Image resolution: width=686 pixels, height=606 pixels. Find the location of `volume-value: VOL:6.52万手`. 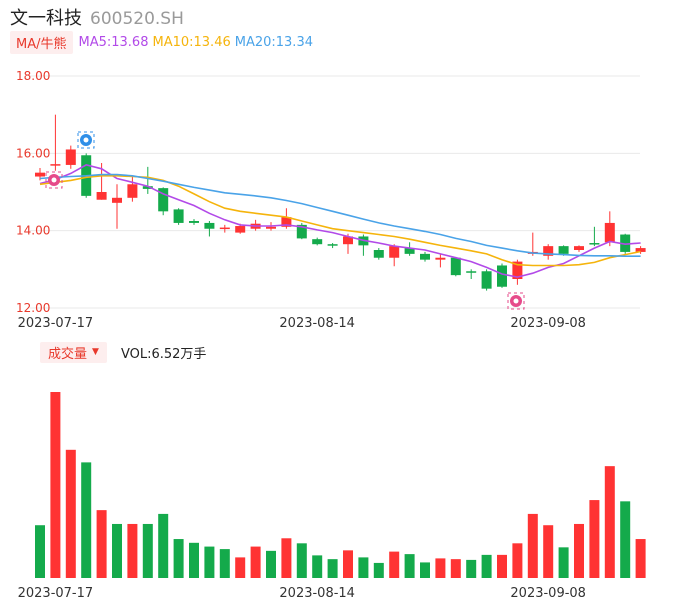

volume-value: VOL:6.52万手 is located at coordinates (163, 354).